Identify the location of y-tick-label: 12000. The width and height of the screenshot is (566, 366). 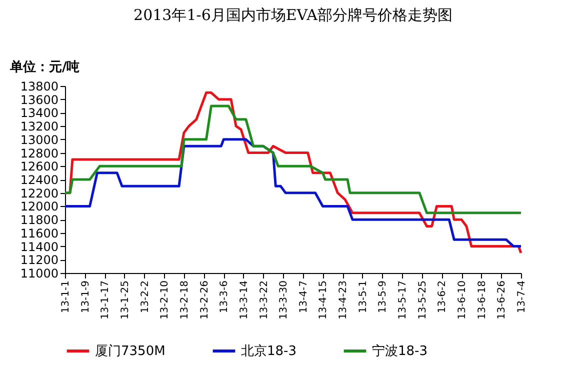
(39, 207).